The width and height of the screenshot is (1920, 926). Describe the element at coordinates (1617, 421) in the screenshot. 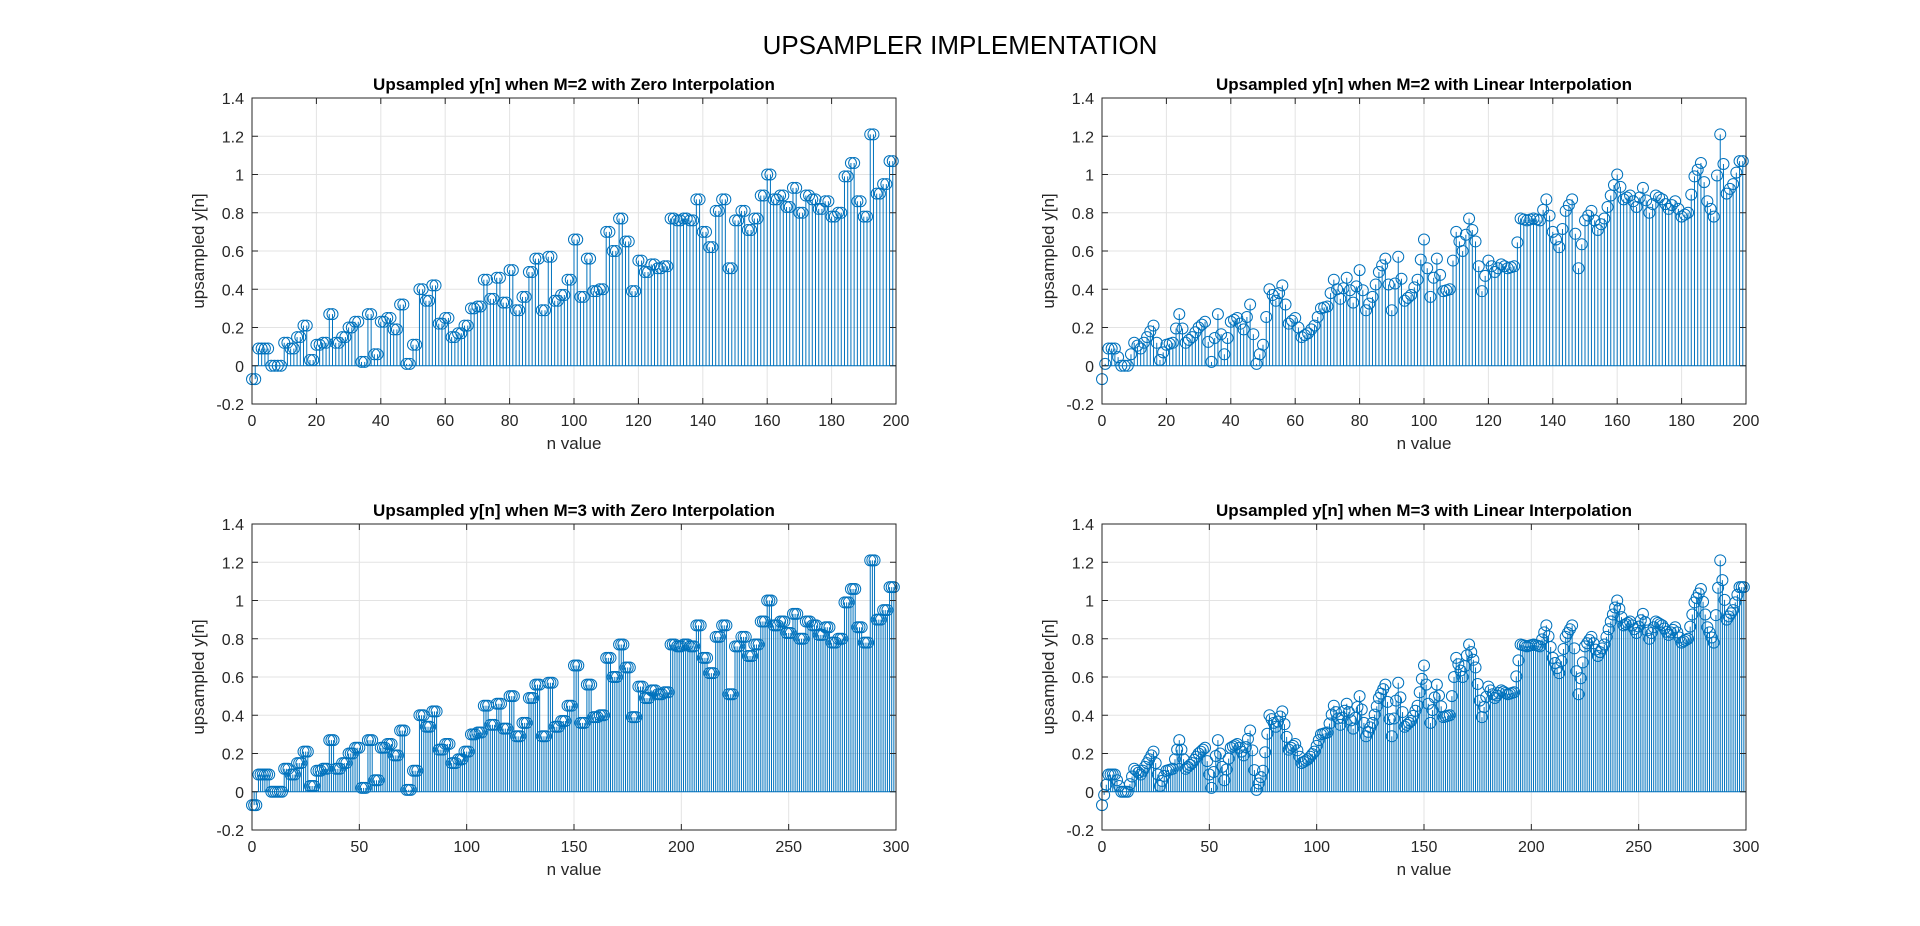

I see `x-tick-label: 160` at that location.